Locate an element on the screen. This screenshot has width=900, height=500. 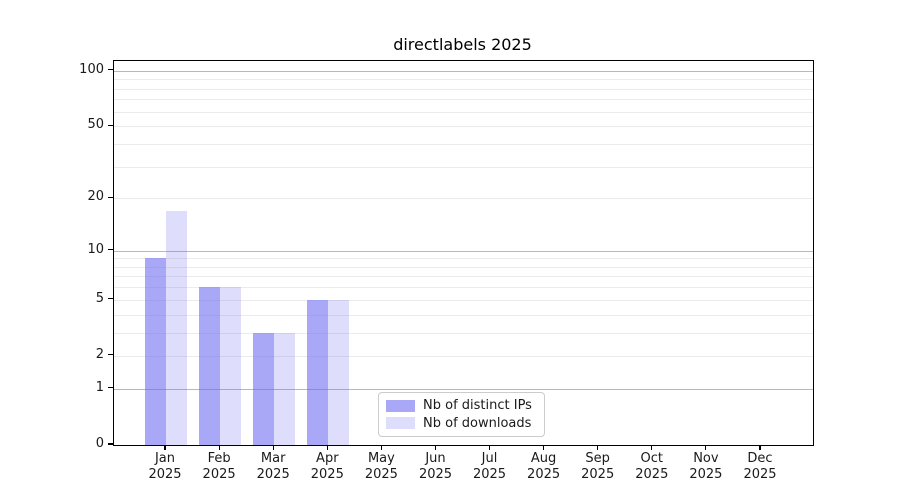
y-tick-label-10: 10 is located at coordinates (95, 249).